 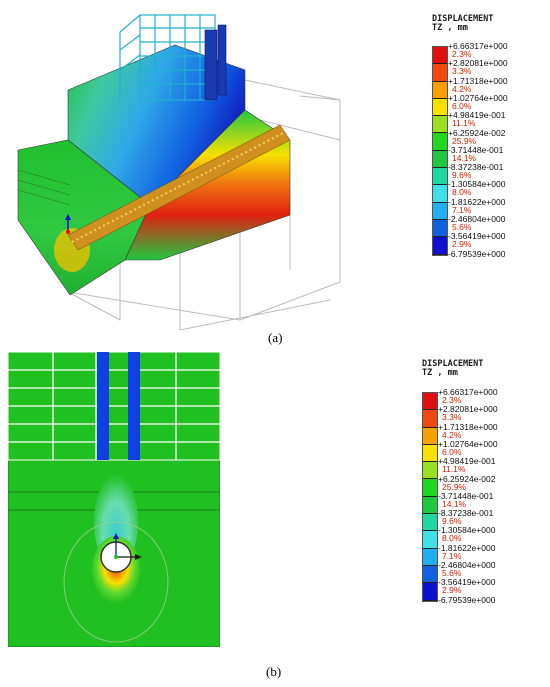 What do you see at coordinates (440, 373) in the screenshot?
I see `legend-subtitle-b: TZ , mm` at bounding box center [440, 373].